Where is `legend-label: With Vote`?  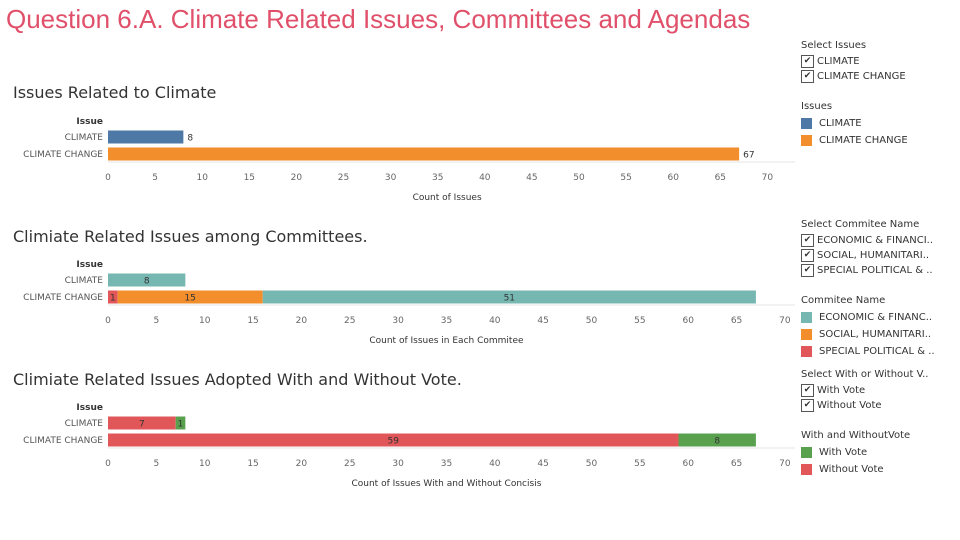
legend-label: With Vote is located at coordinates (843, 452).